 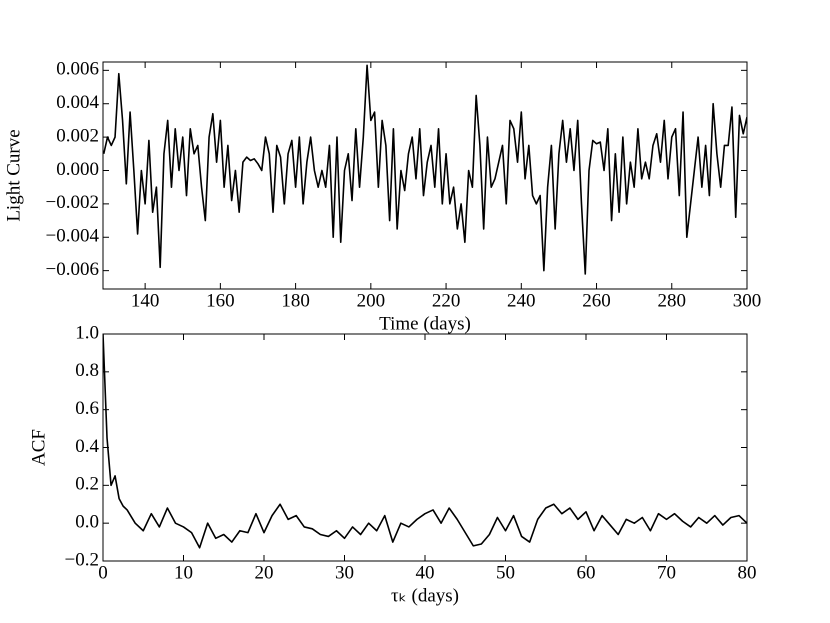 I want to click on y-tick-label: 0.000, so click(x=77, y=169).